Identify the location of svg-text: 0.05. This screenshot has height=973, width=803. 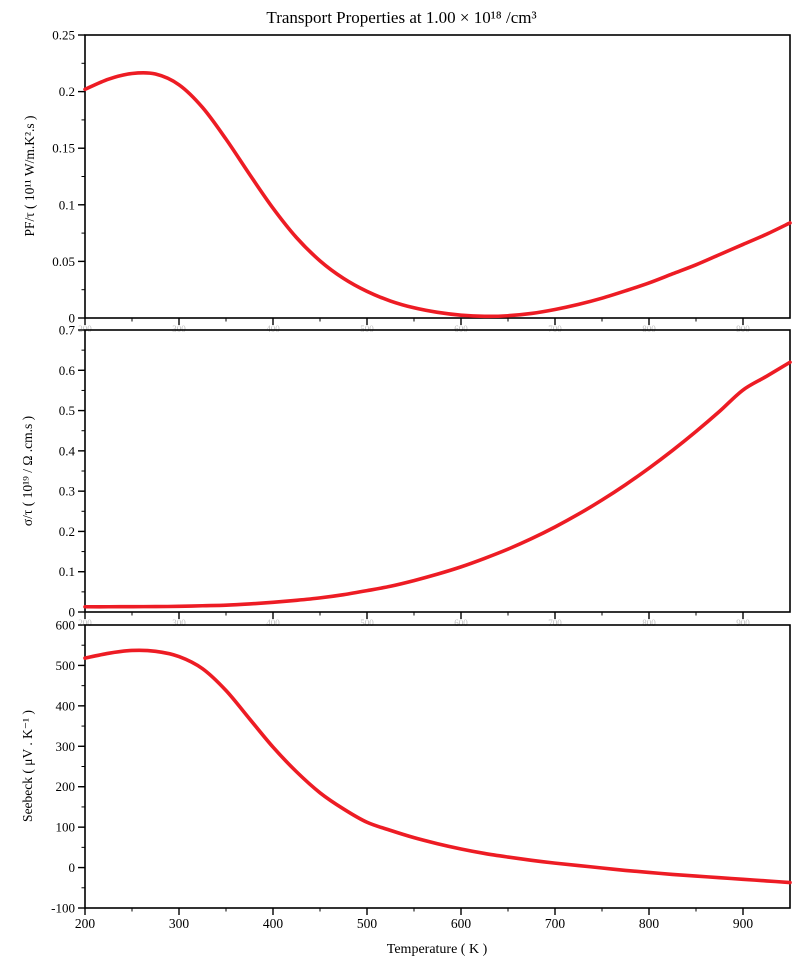
(63, 261).